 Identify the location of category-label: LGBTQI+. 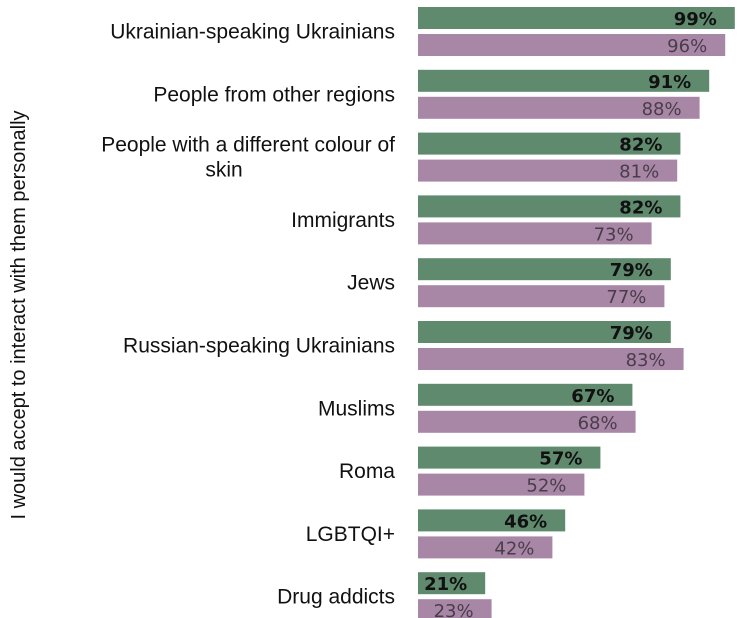
(350, 534).